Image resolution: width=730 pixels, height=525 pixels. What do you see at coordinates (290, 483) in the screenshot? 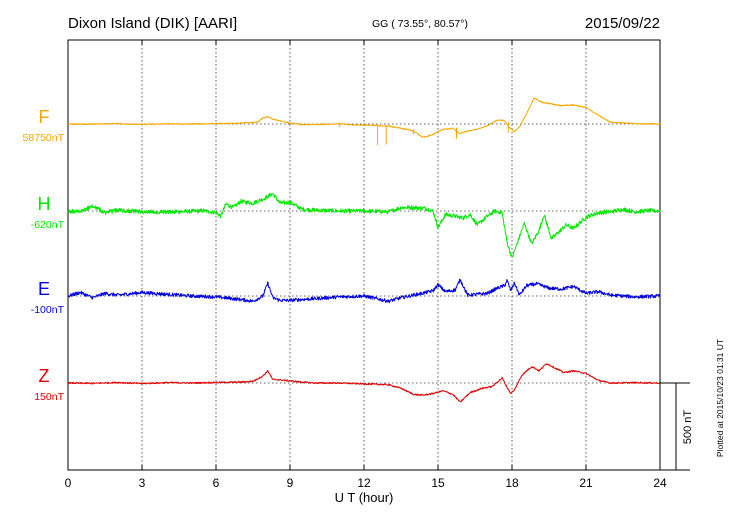
I see `x-tick-label: 9` at bounding box center [290, 483].